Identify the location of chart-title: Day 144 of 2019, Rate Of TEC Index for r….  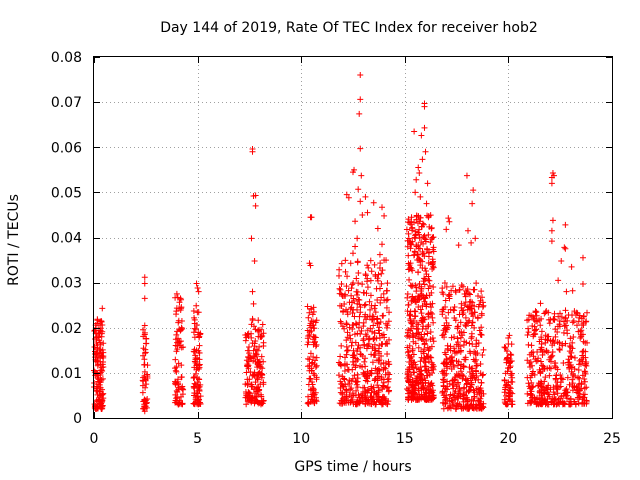
(349, 28).